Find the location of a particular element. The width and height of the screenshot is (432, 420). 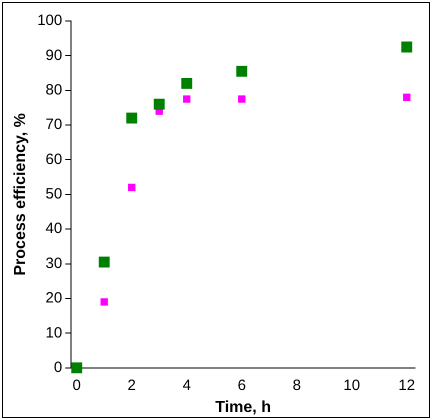

x-tick-label: 4 is located at coordinates (186, 385).